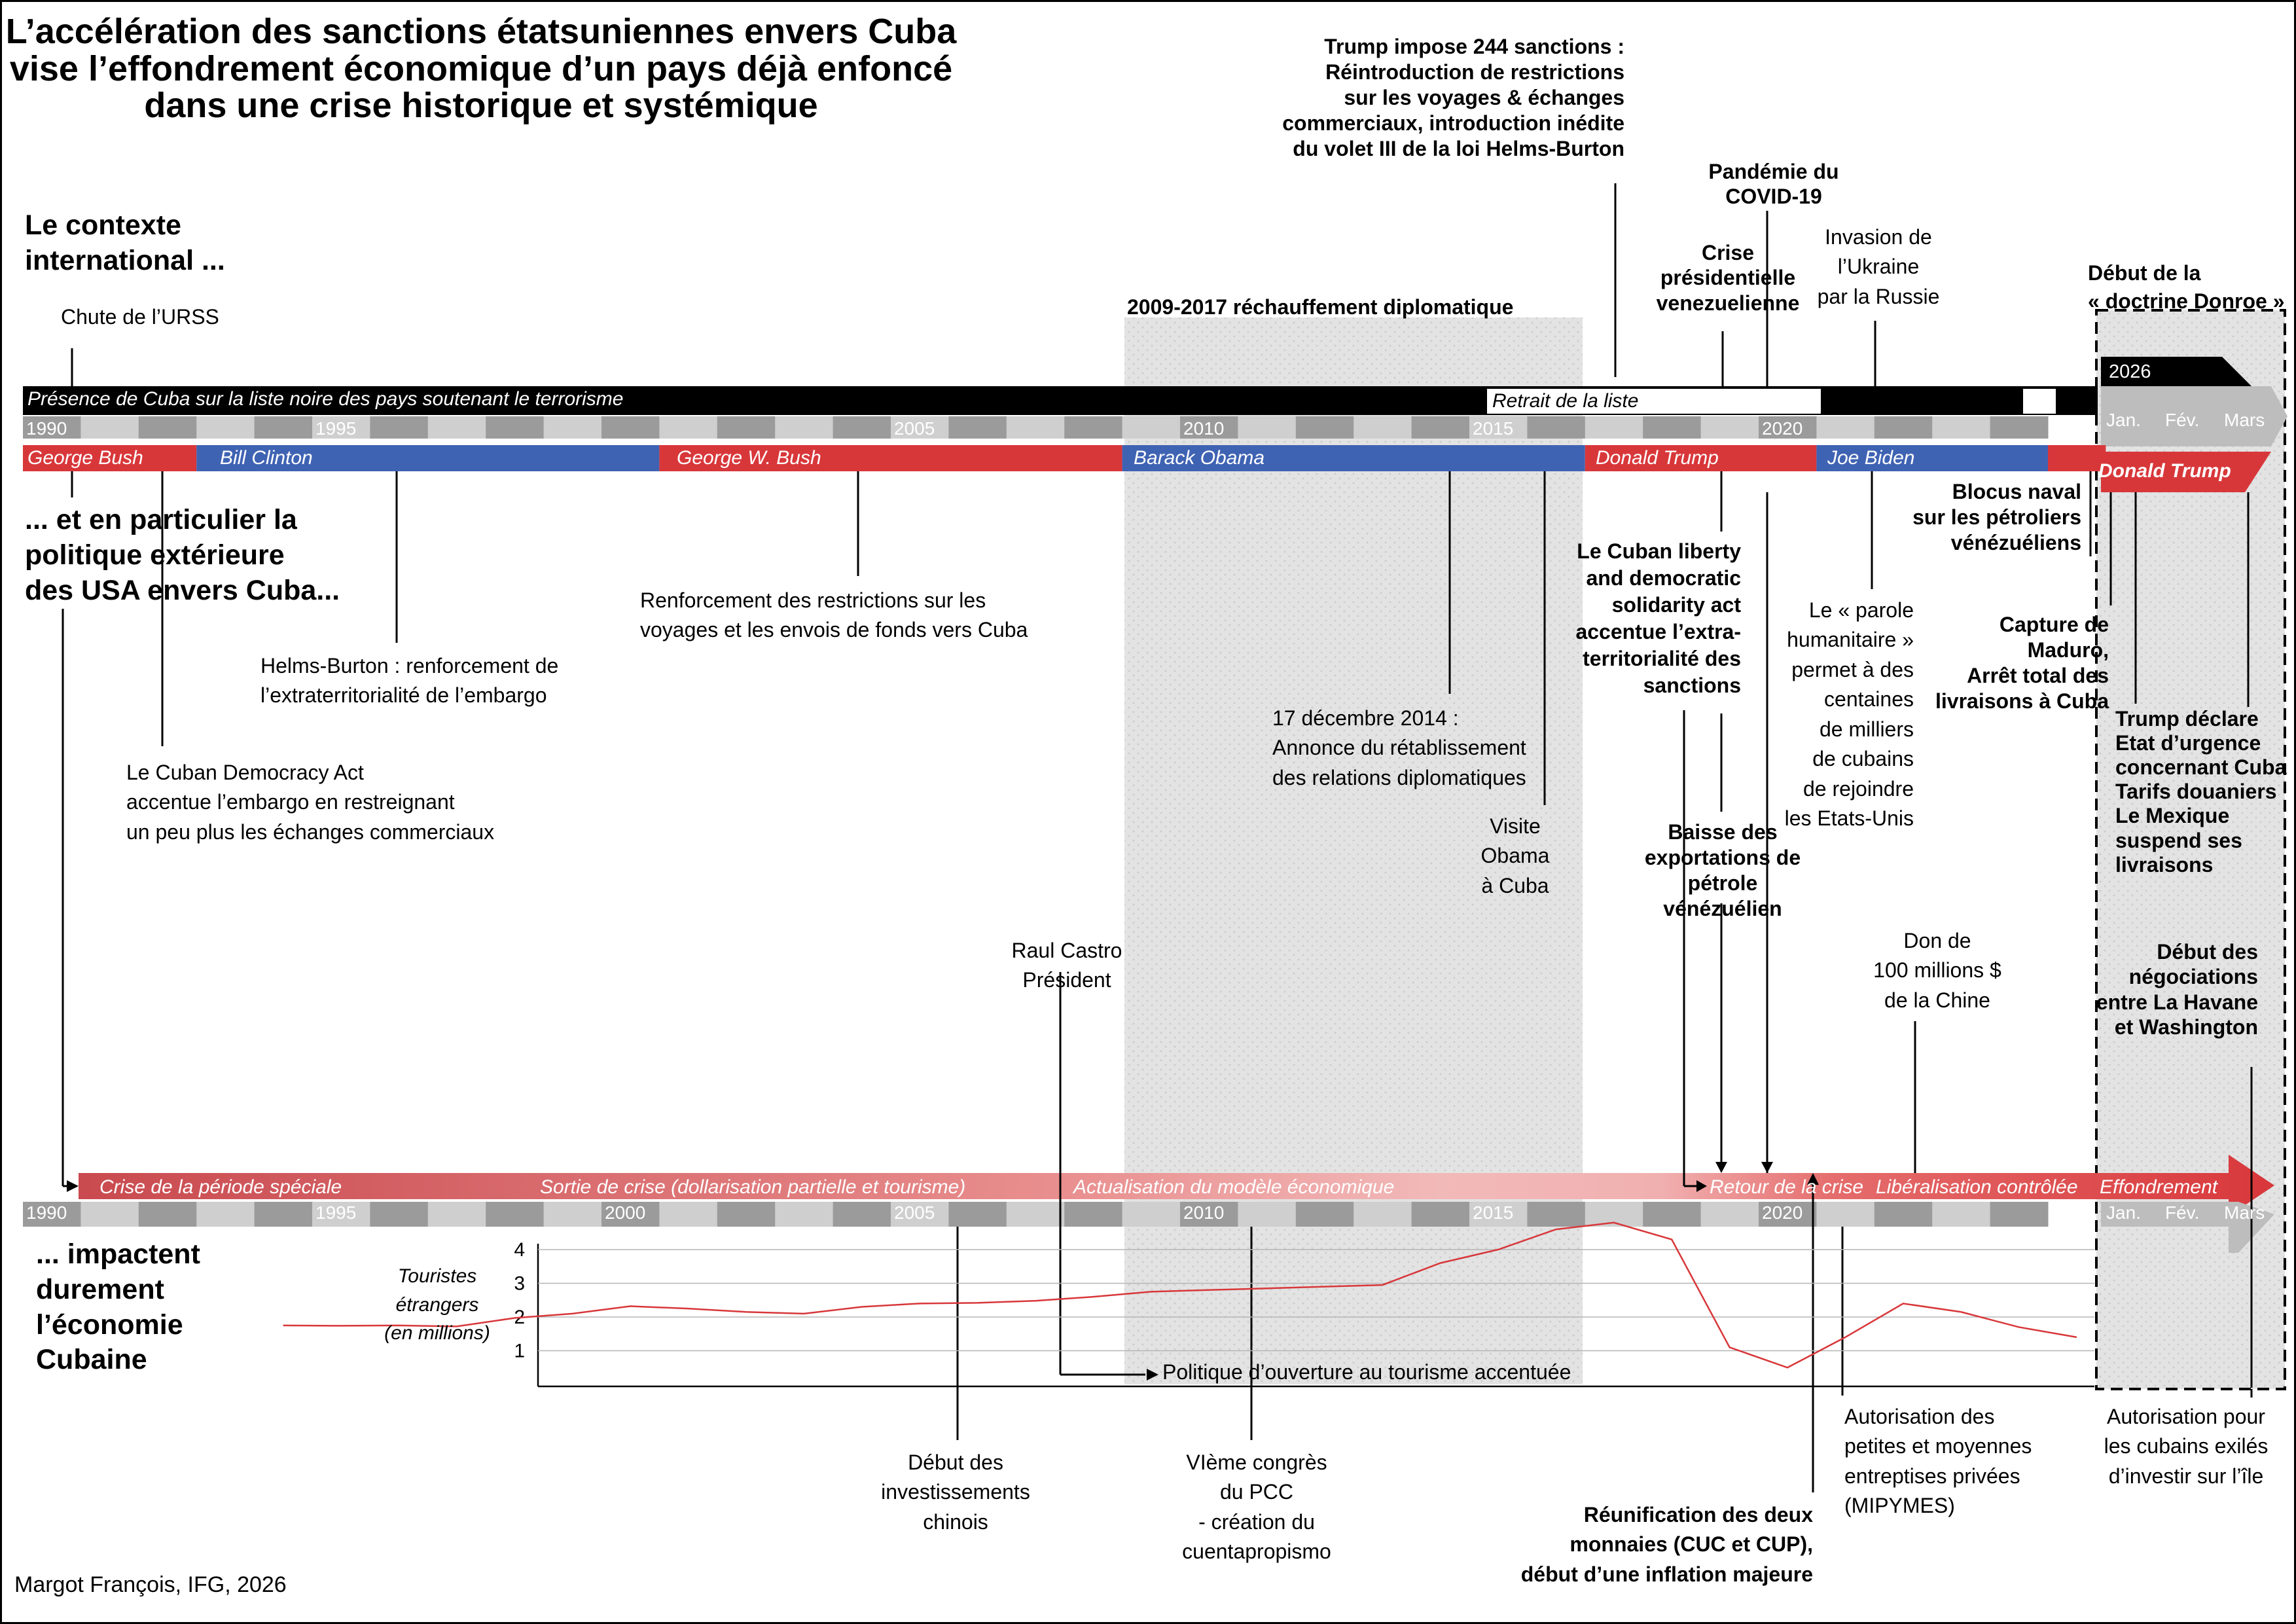 This screenshot has height=1624, width=2296. I want to click on credit: Margot François, IFG, 2026, so click(150, 1585).